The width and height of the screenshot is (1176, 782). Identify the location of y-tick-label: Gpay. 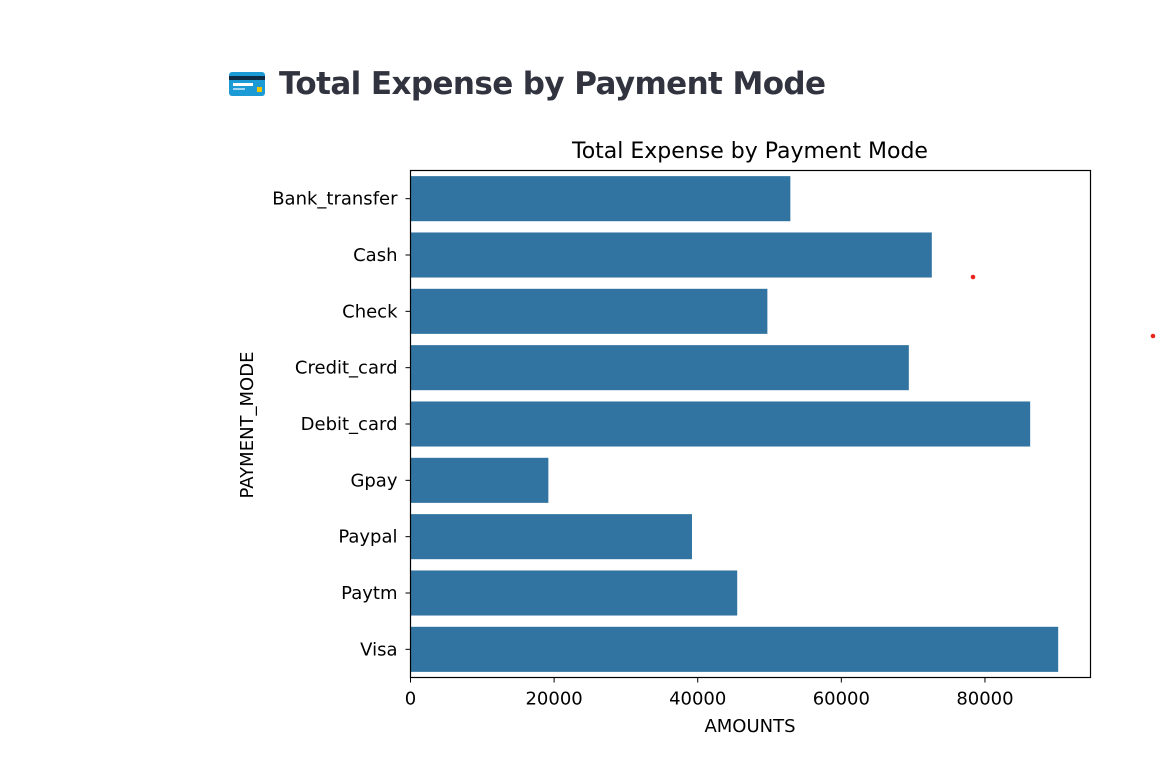
(373, 480).